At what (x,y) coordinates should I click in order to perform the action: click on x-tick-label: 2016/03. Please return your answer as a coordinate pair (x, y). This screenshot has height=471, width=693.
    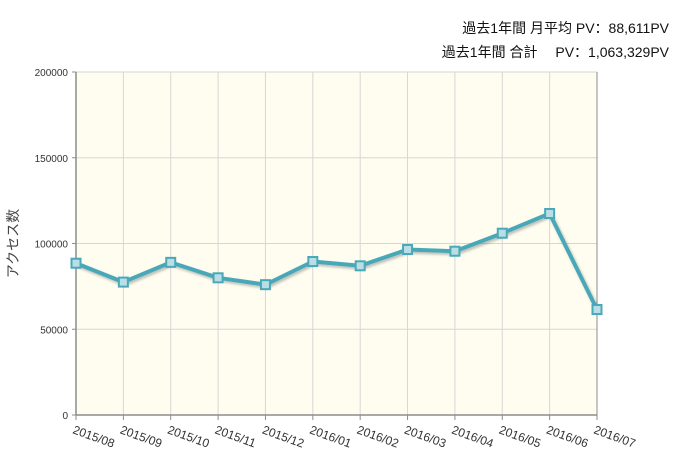
    Looking at the image, I should click on (426, 437).